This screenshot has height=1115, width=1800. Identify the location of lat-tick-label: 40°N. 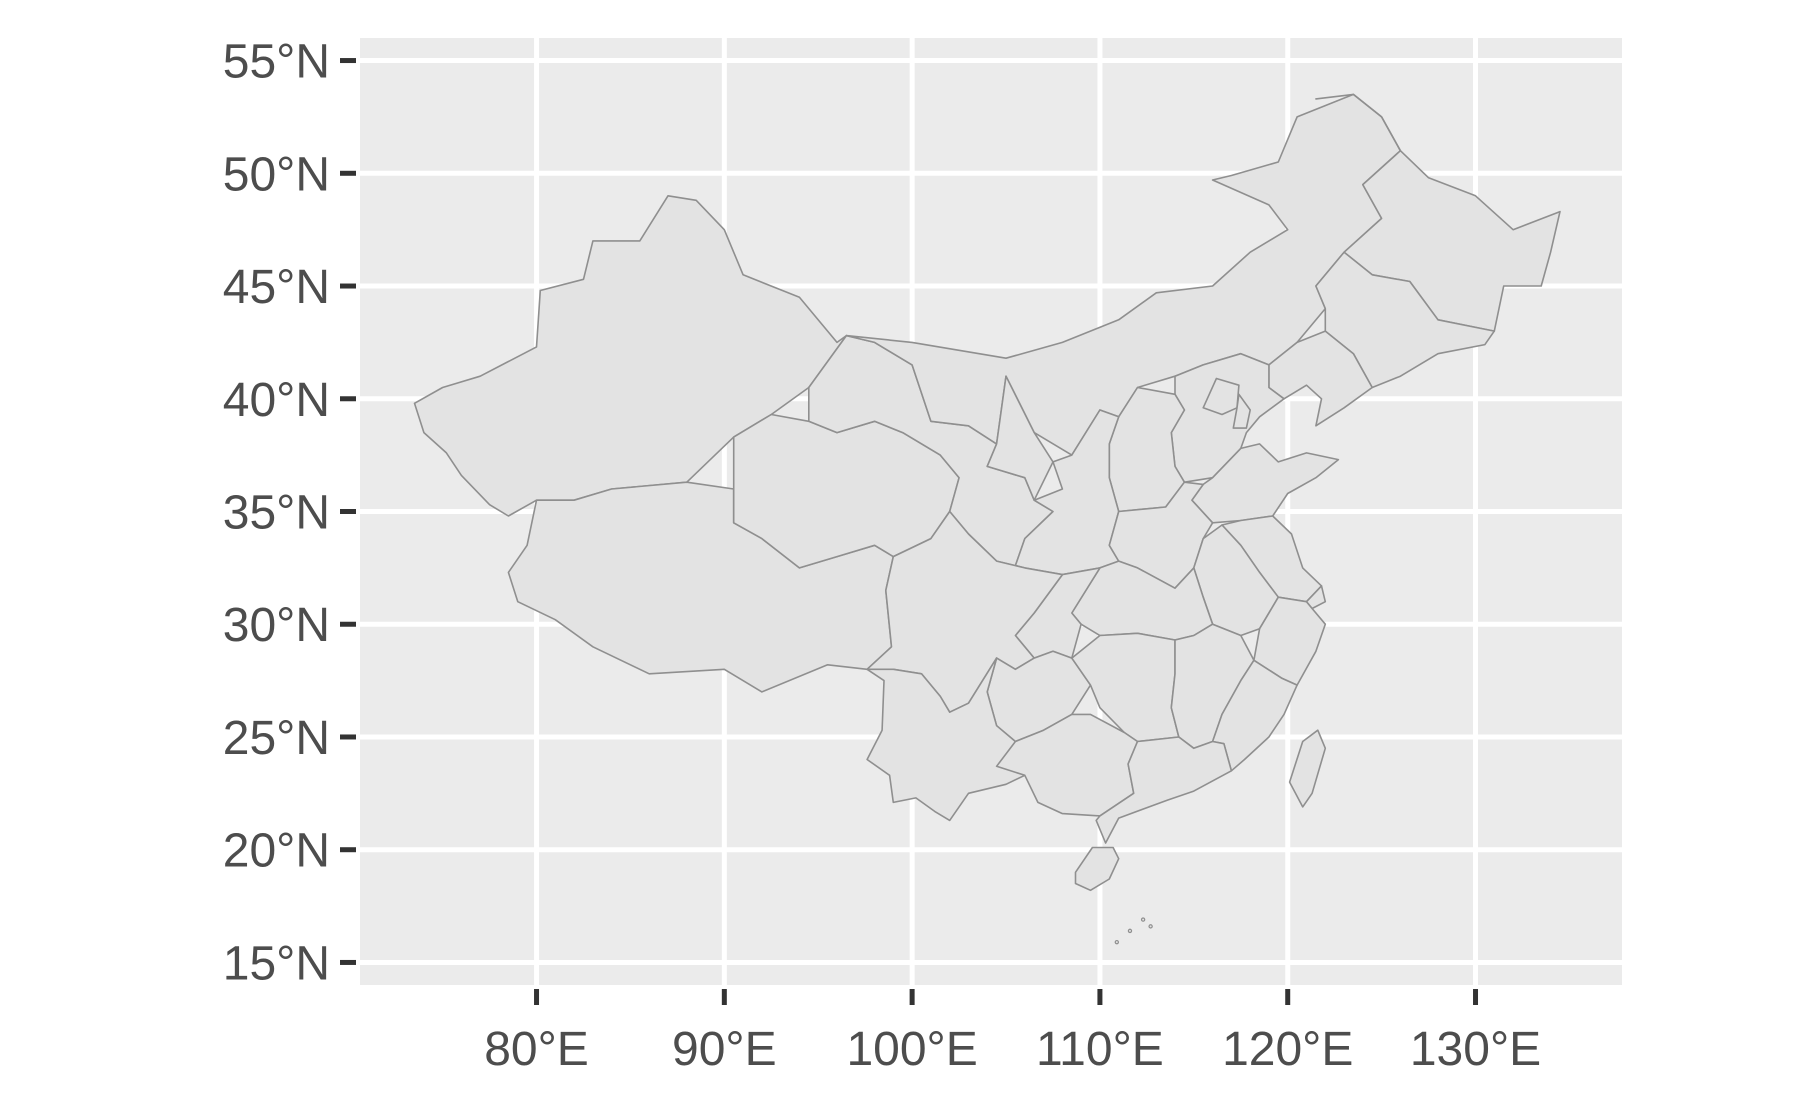
(276, 400).